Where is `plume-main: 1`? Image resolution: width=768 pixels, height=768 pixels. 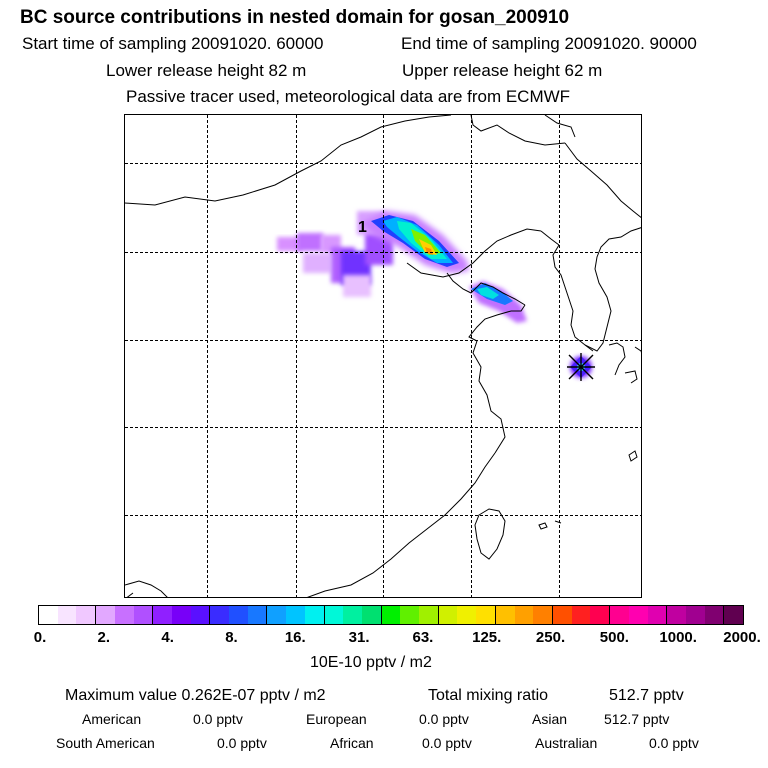 plume-main: 1 is located at coordinates (413, 242).